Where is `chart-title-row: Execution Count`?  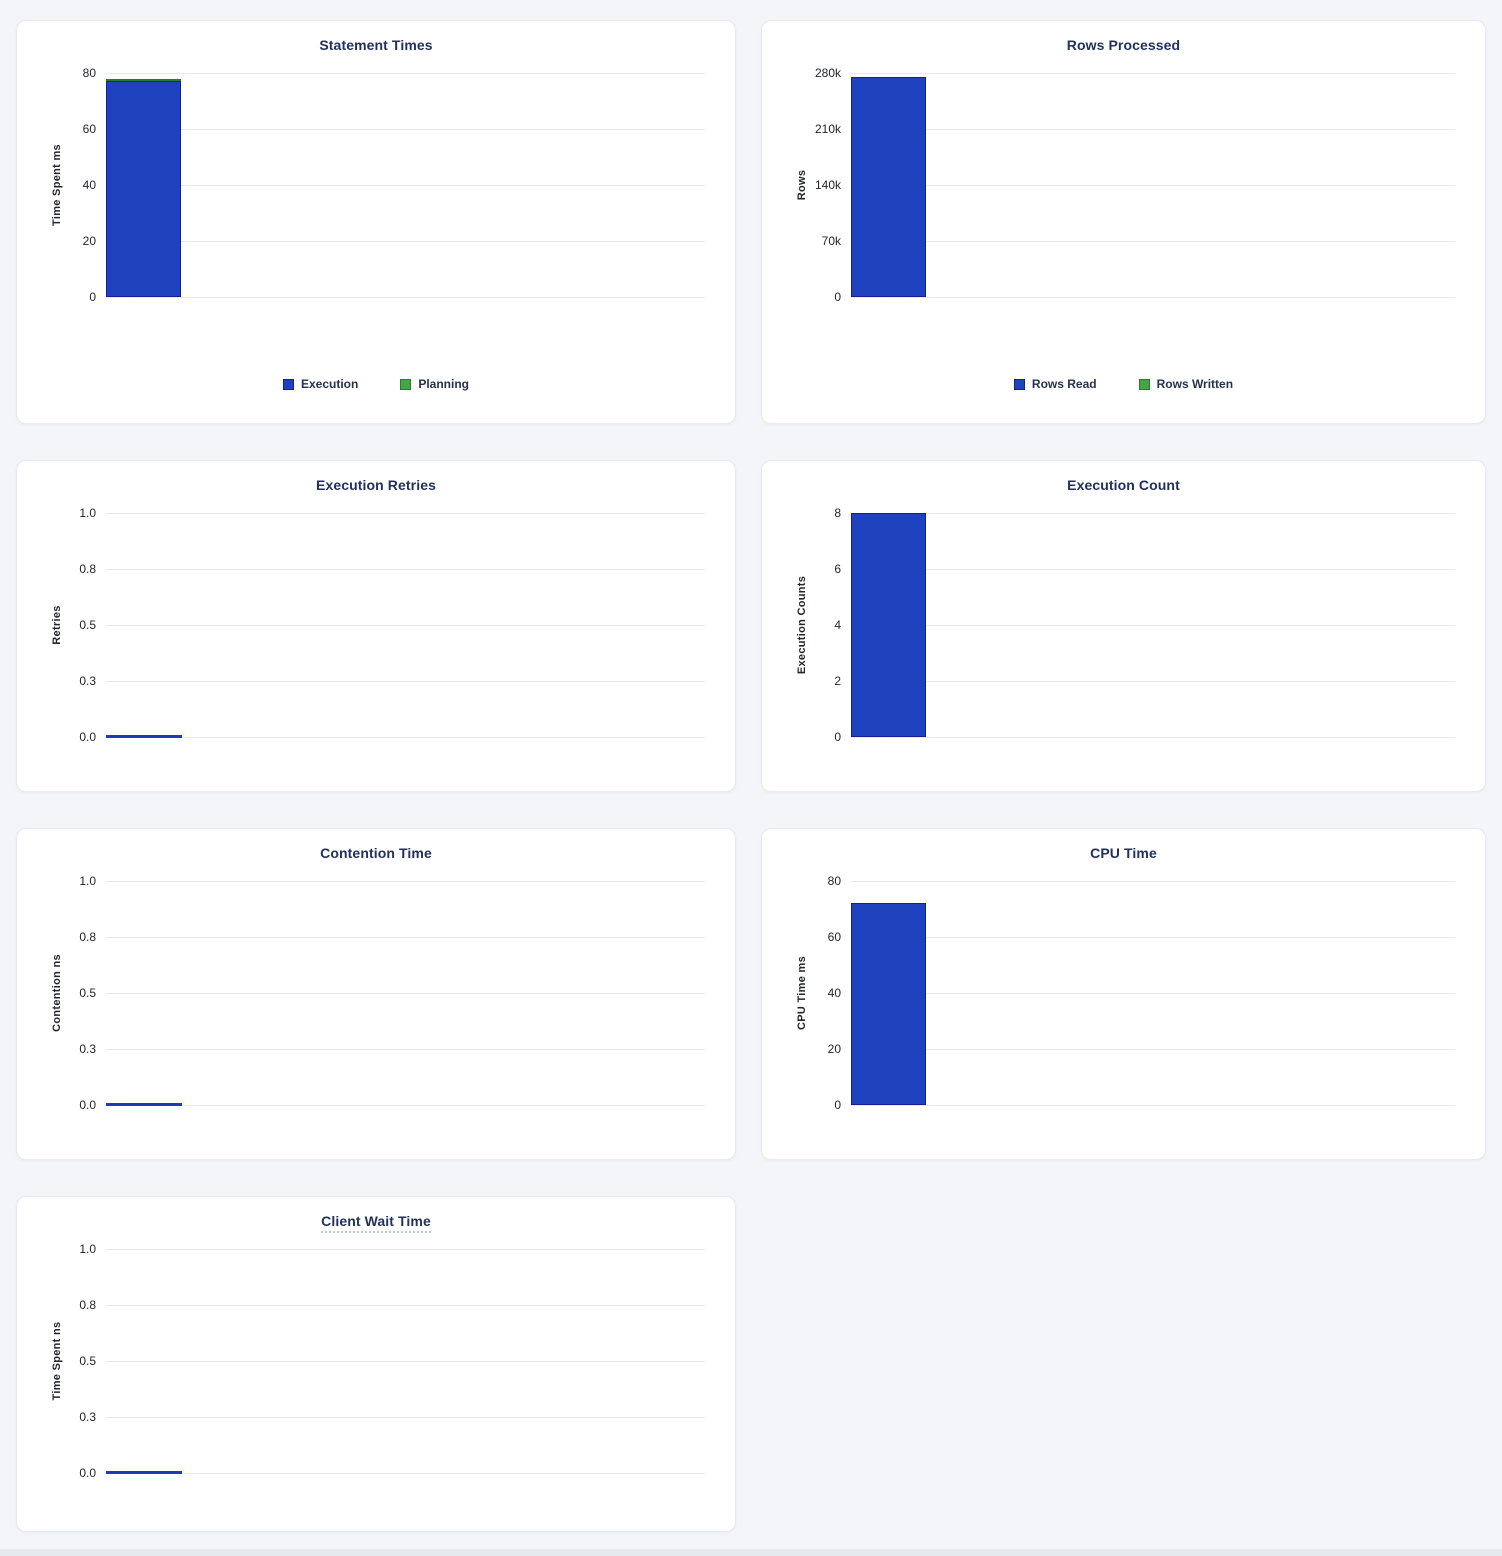 chart-title-row: Execution Count is located at coordinates (1123, 485).